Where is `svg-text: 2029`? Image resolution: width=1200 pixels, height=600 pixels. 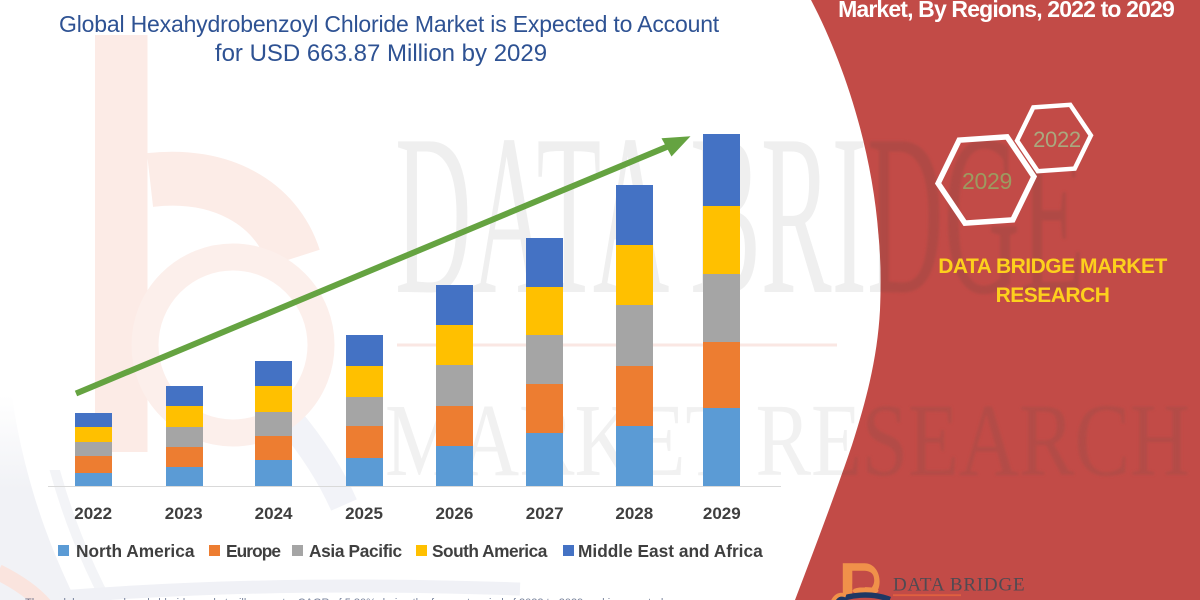 svg-text: 2029 is located at coordinates (987, 181).